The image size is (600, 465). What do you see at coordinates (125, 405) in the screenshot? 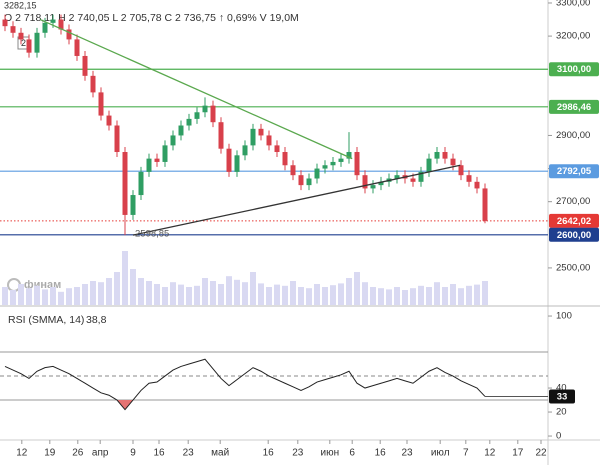
I see `oversold-fill` at bounding box center [125, 405].